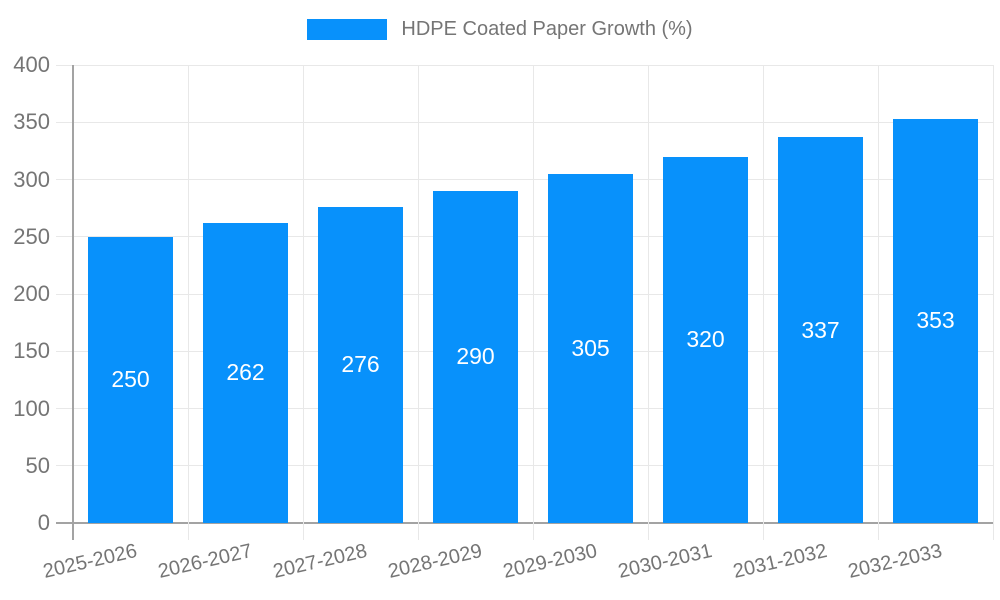 The image size is (1000, 600). What do you see at coordinates (37, 465) in the screenshot?
I see `y-tick-label: 50` at bounding box center [37, 465].